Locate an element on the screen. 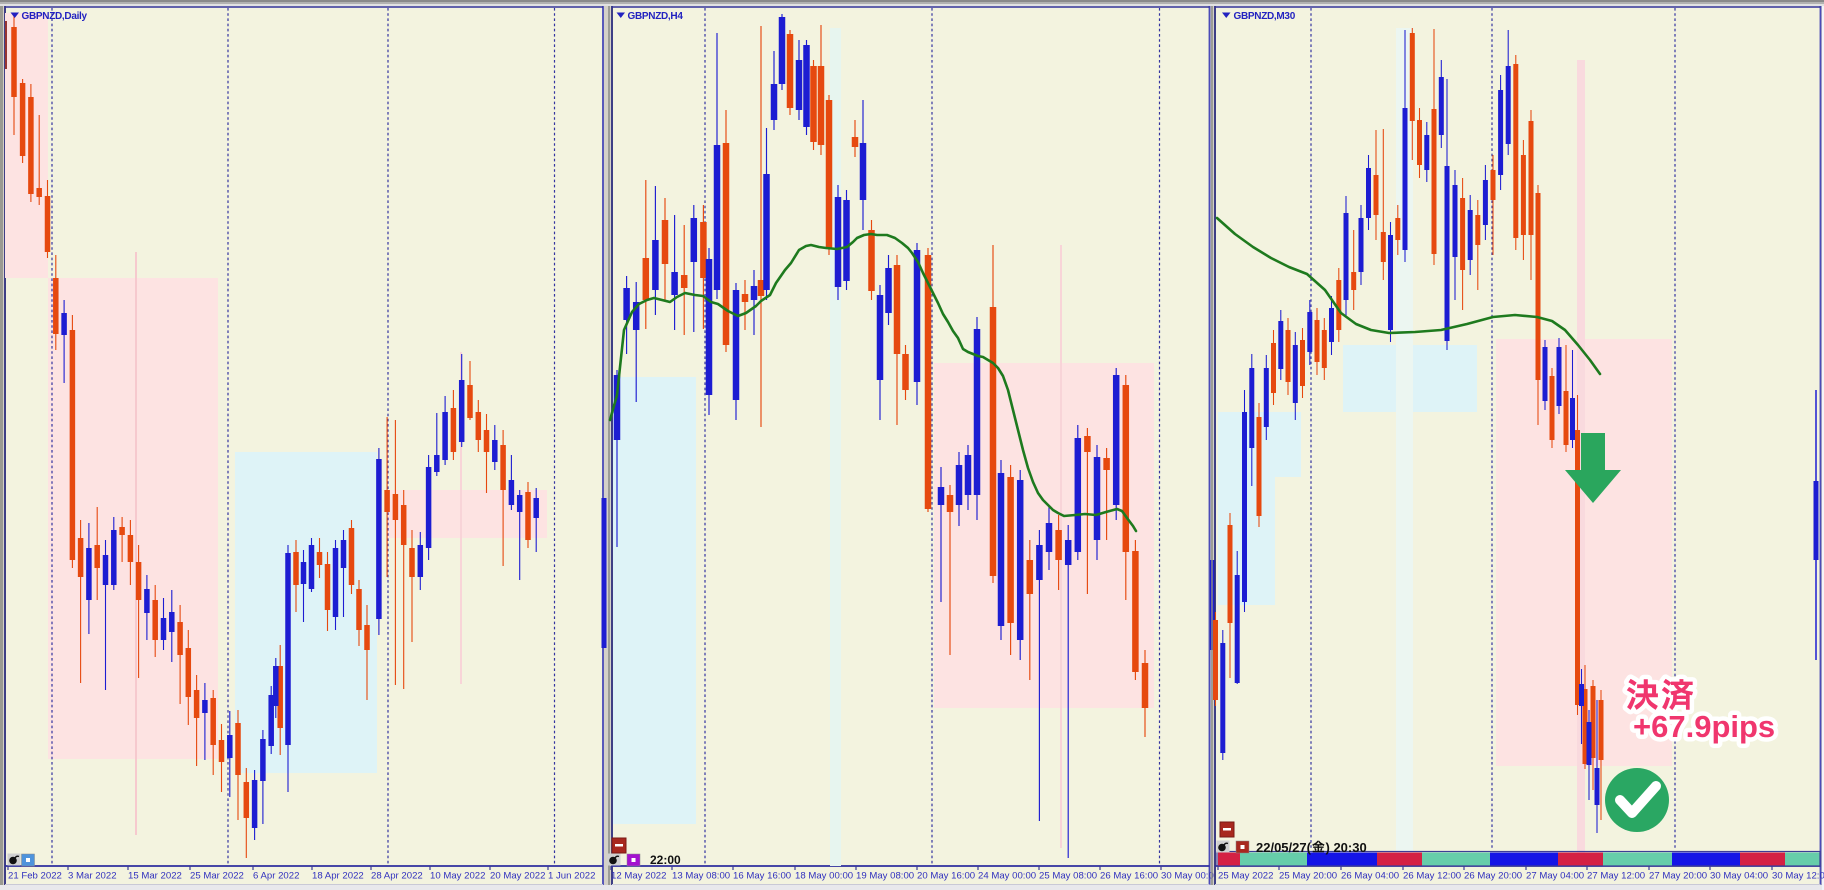 This screenshot has width=1824, height=890. svg-text: 20 May 16:00 is located at coordinates (946, 876).